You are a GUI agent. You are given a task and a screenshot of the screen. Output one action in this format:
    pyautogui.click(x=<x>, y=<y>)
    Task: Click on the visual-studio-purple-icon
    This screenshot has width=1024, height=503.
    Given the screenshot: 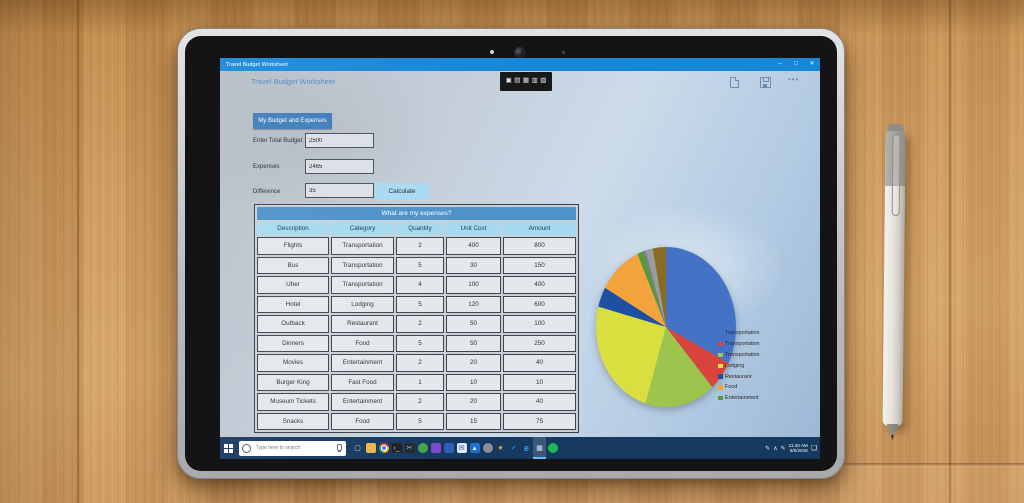 What is the action you would take?
    pyautogui.click(x=435, y=448)
    